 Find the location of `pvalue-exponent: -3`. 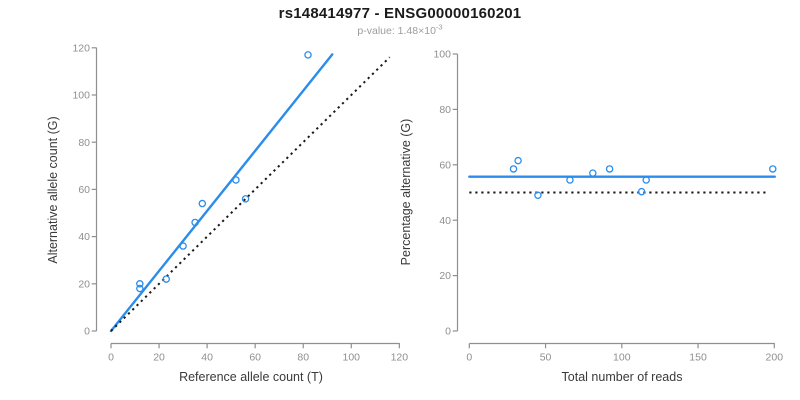

pvalue-exponent: -3 is located at coordinates (439, 27).